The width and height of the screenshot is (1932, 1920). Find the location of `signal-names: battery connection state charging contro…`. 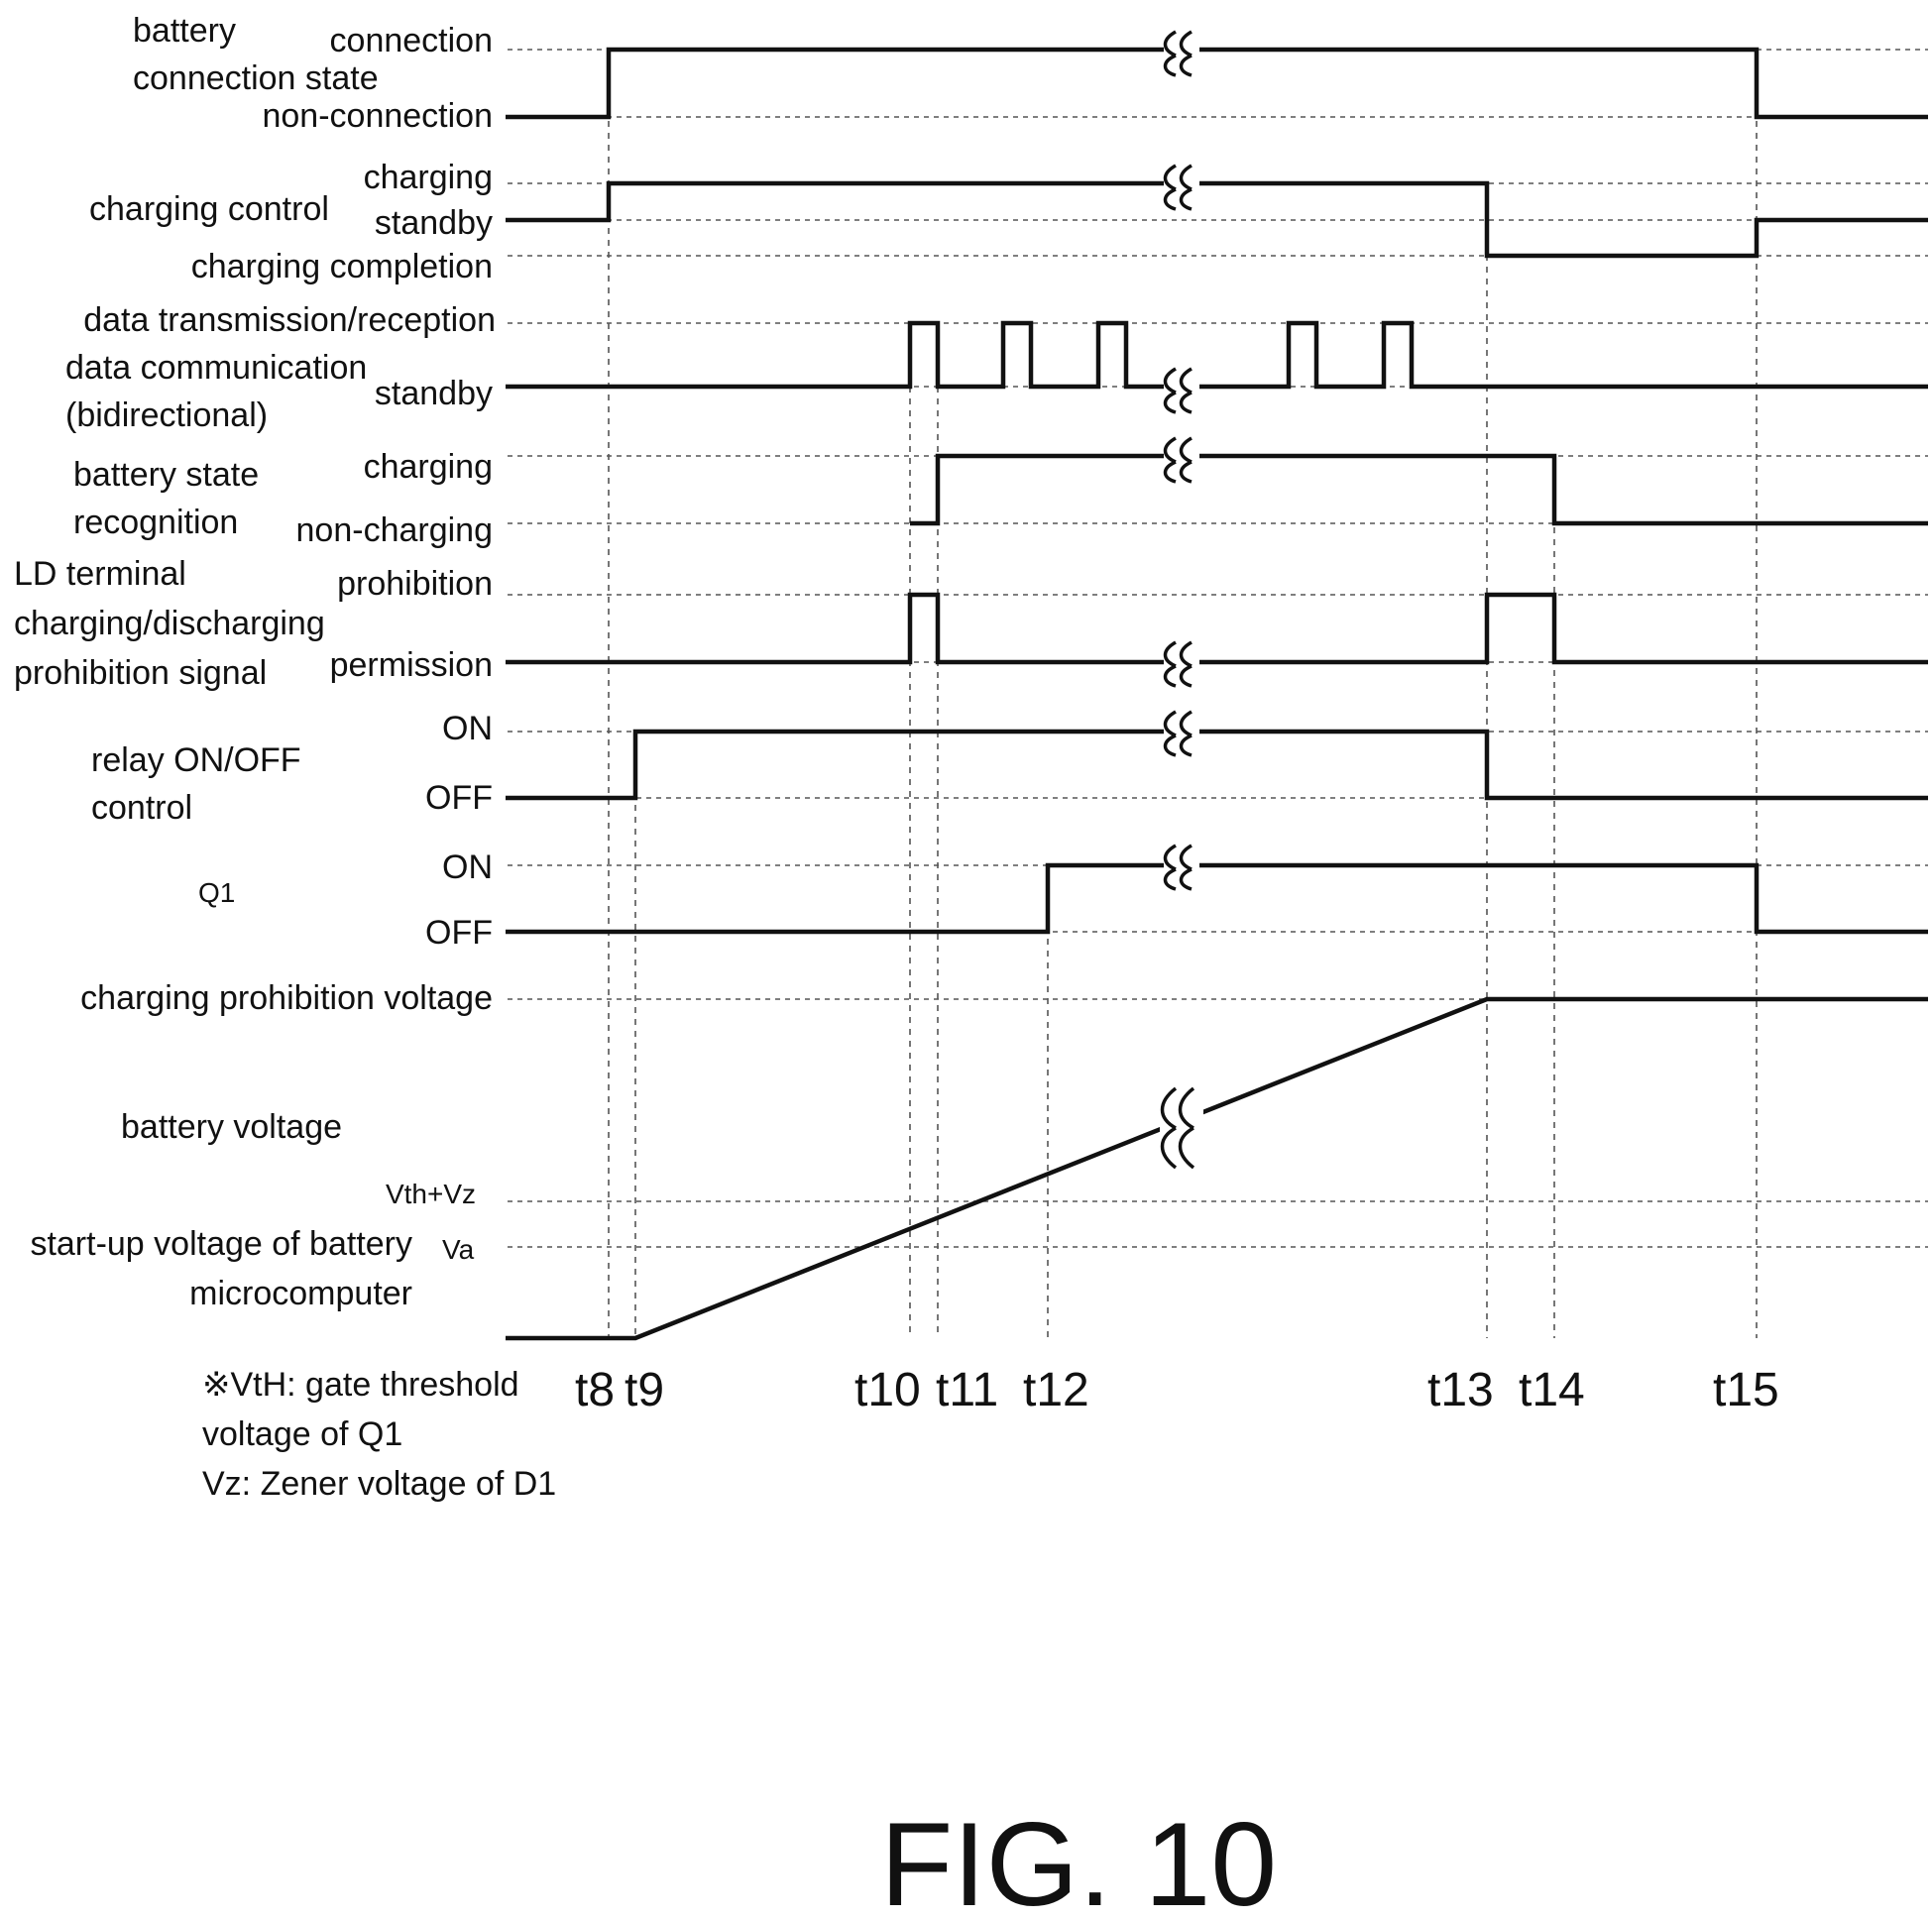

signal-names: battery connection state charging contro… is located at coordinates (196, 579).